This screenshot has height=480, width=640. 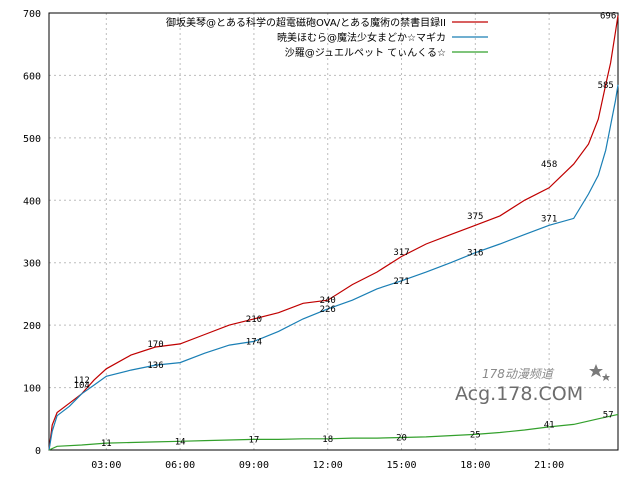 What do you see at coordinates (475, 435) in the screenshot?
I see `data-label: 25` at bounding box center [475, 435].